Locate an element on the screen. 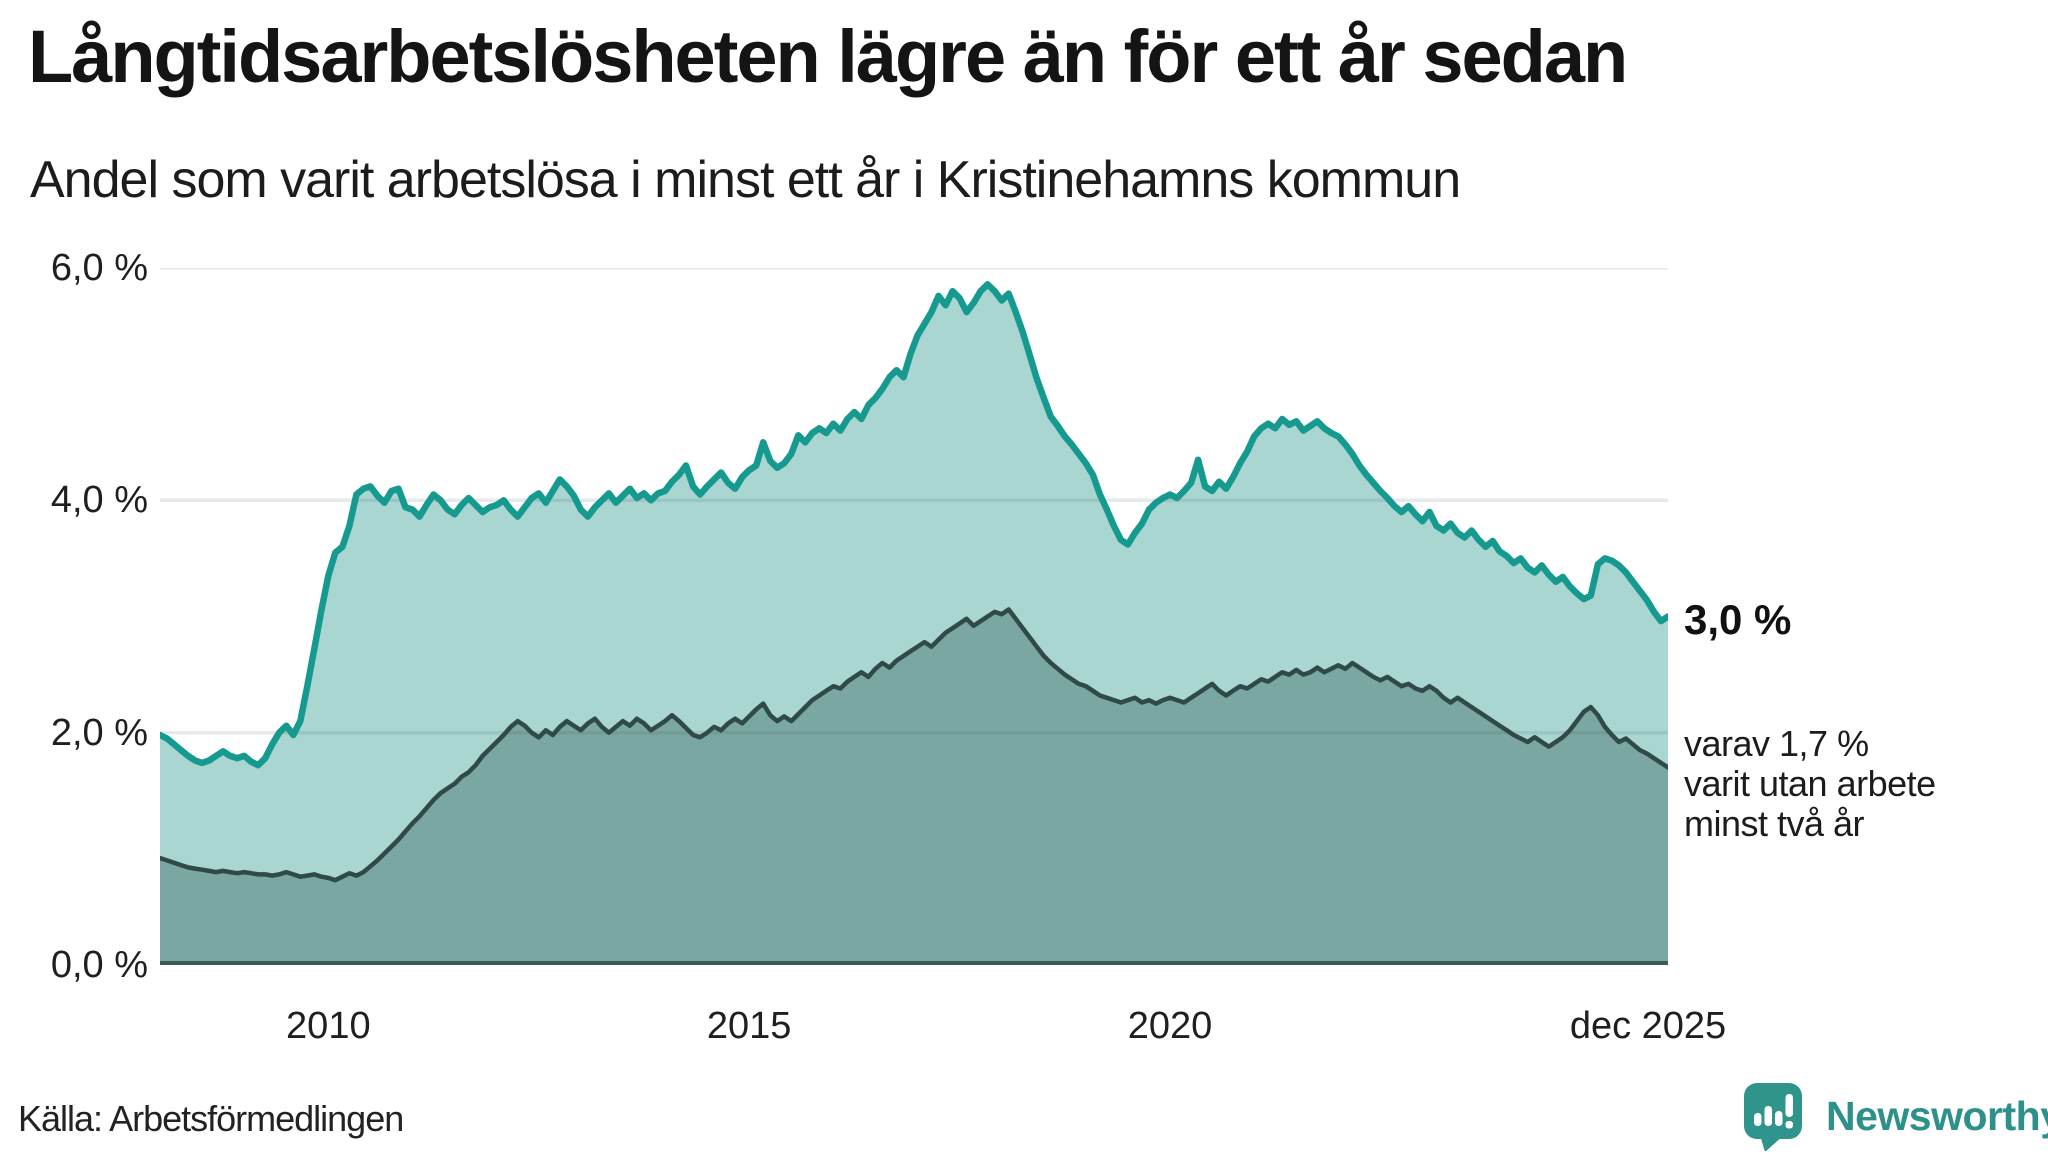 The image size is (2048, 1152). source-note: Källa: Arbetsförmedlingen is located at coordinates (211, 1118).